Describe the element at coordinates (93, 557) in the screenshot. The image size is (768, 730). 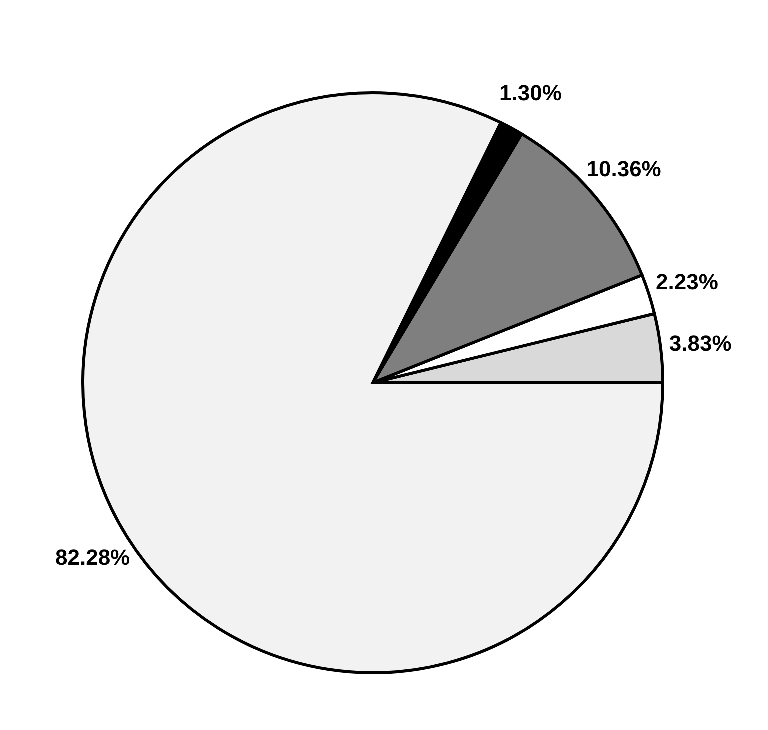
I see `data-label: 82.28%` at that location.